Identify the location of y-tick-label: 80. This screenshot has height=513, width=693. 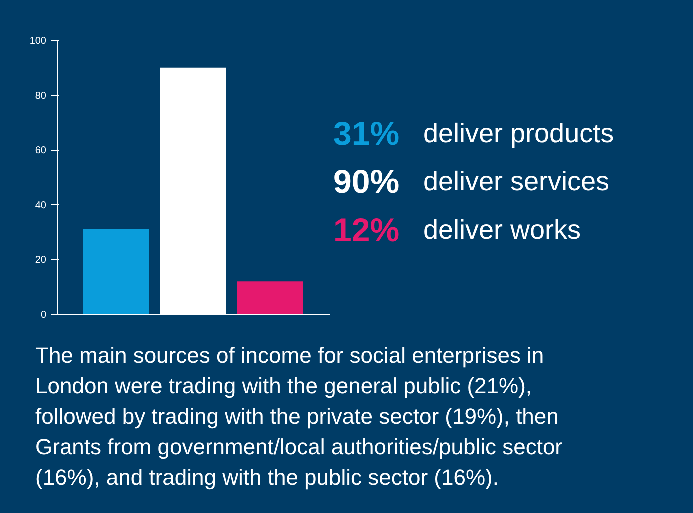
(41, 96).